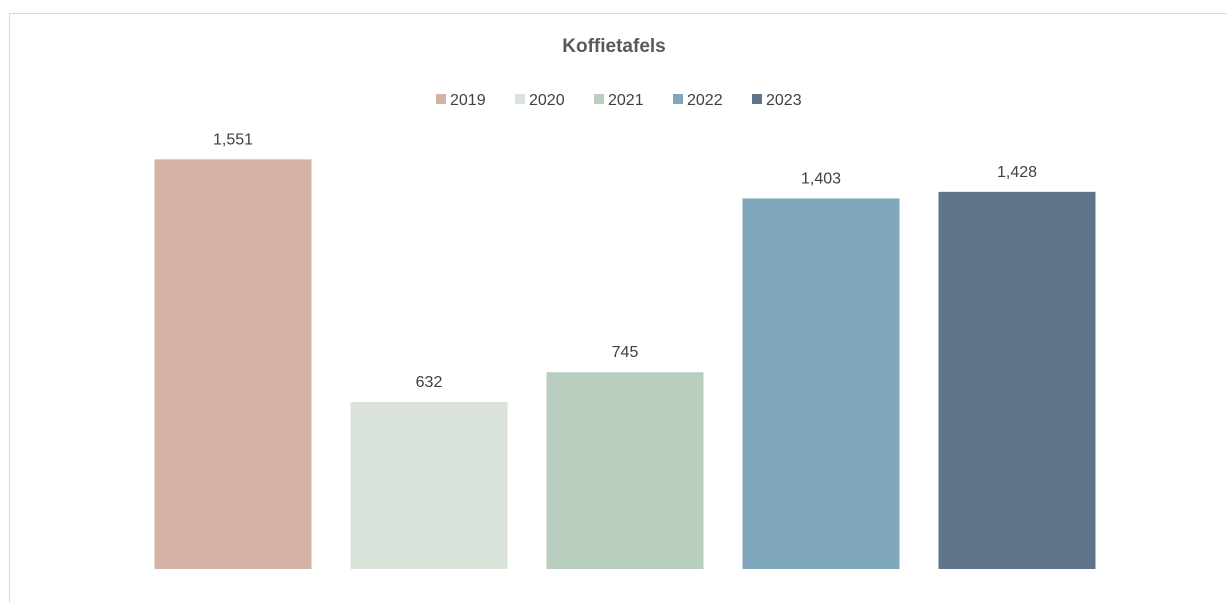 This screenshot has height=603, width=1227. Describe the element at coordinates (784, 100) in the screenshot. I see `legend-label-2023: 2023` at that location.